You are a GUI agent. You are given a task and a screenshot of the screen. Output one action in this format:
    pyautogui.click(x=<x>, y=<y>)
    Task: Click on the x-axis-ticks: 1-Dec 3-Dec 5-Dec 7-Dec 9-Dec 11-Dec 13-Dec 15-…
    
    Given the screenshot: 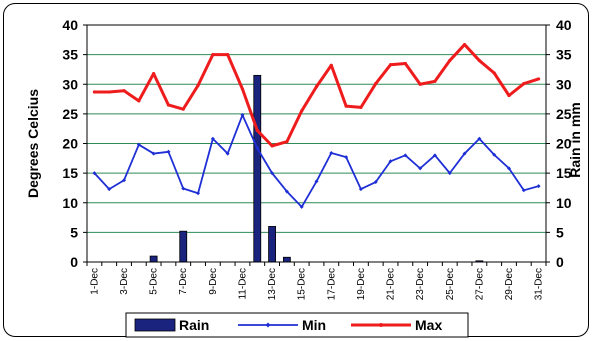 What is the action you would take?
    pyautogui.click(x=316, y=281)
    